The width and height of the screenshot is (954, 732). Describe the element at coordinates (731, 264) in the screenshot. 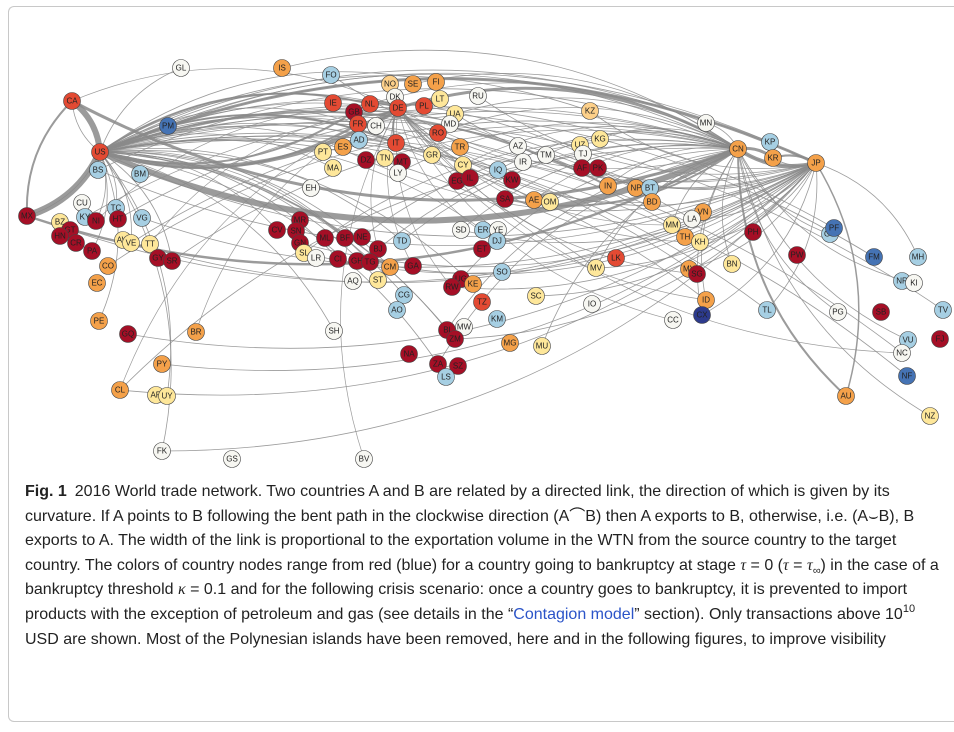

I see `country-label: BN` at that location.